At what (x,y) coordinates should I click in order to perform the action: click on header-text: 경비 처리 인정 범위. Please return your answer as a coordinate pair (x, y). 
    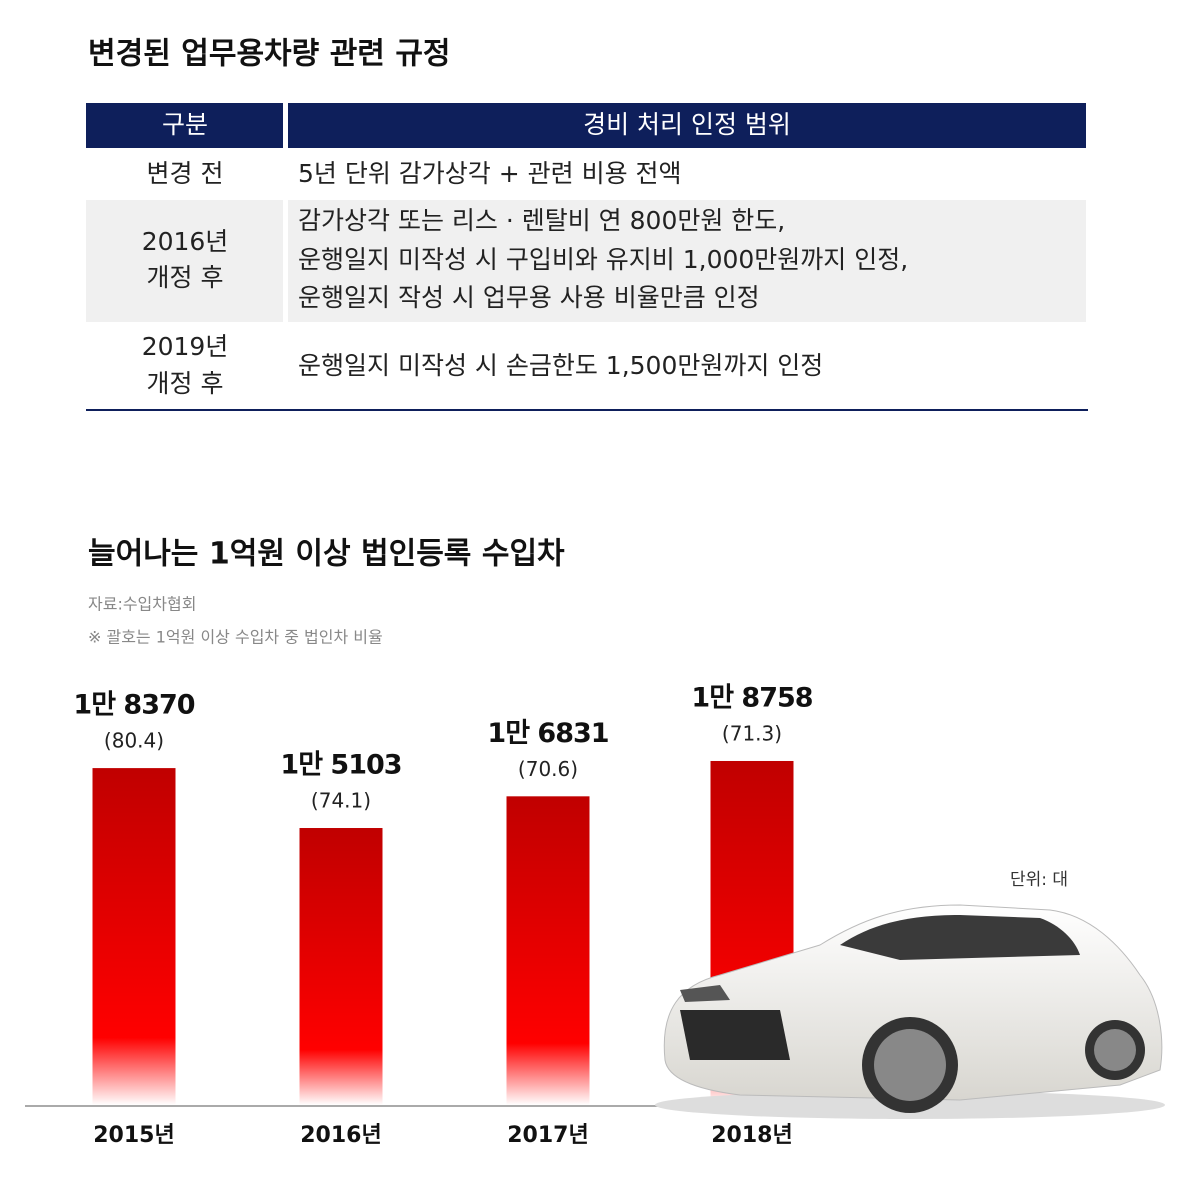
    Looking at the image, I should click on (687, 124).